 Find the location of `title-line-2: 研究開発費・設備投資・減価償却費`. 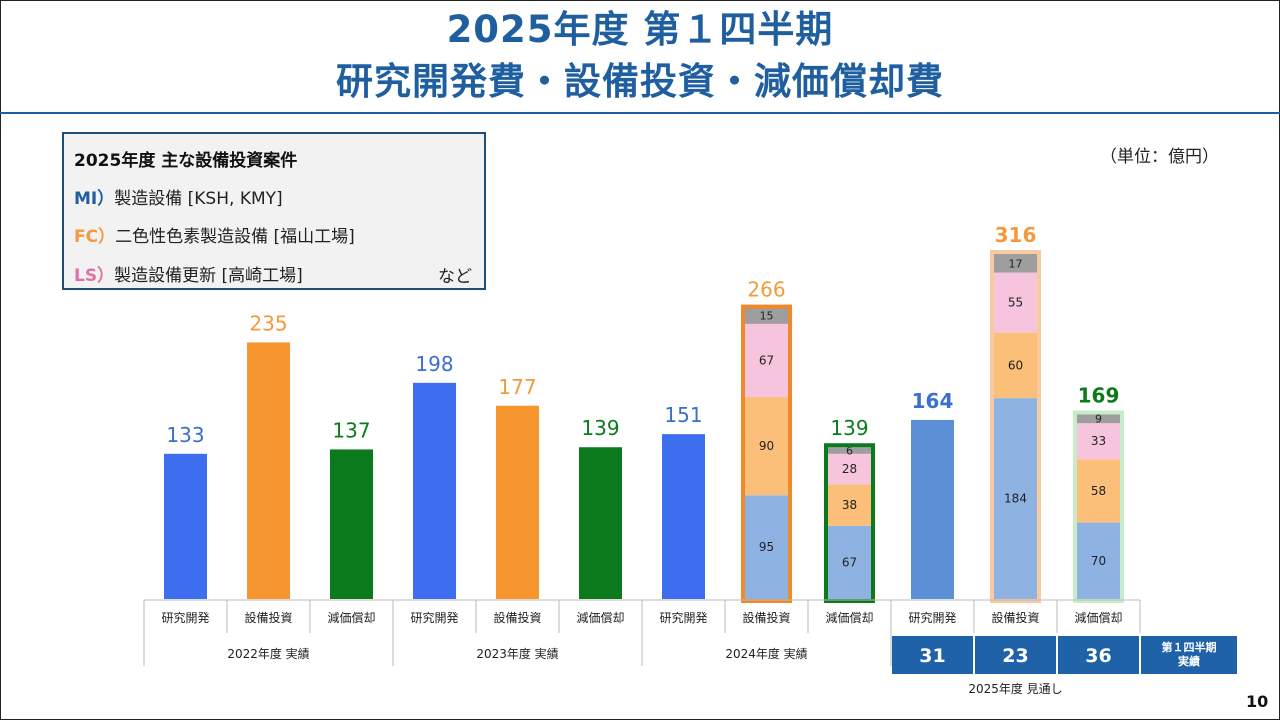

title-line-2: 研究開発費・設備投資・減価償却費 is located at coordinates (640, 81).